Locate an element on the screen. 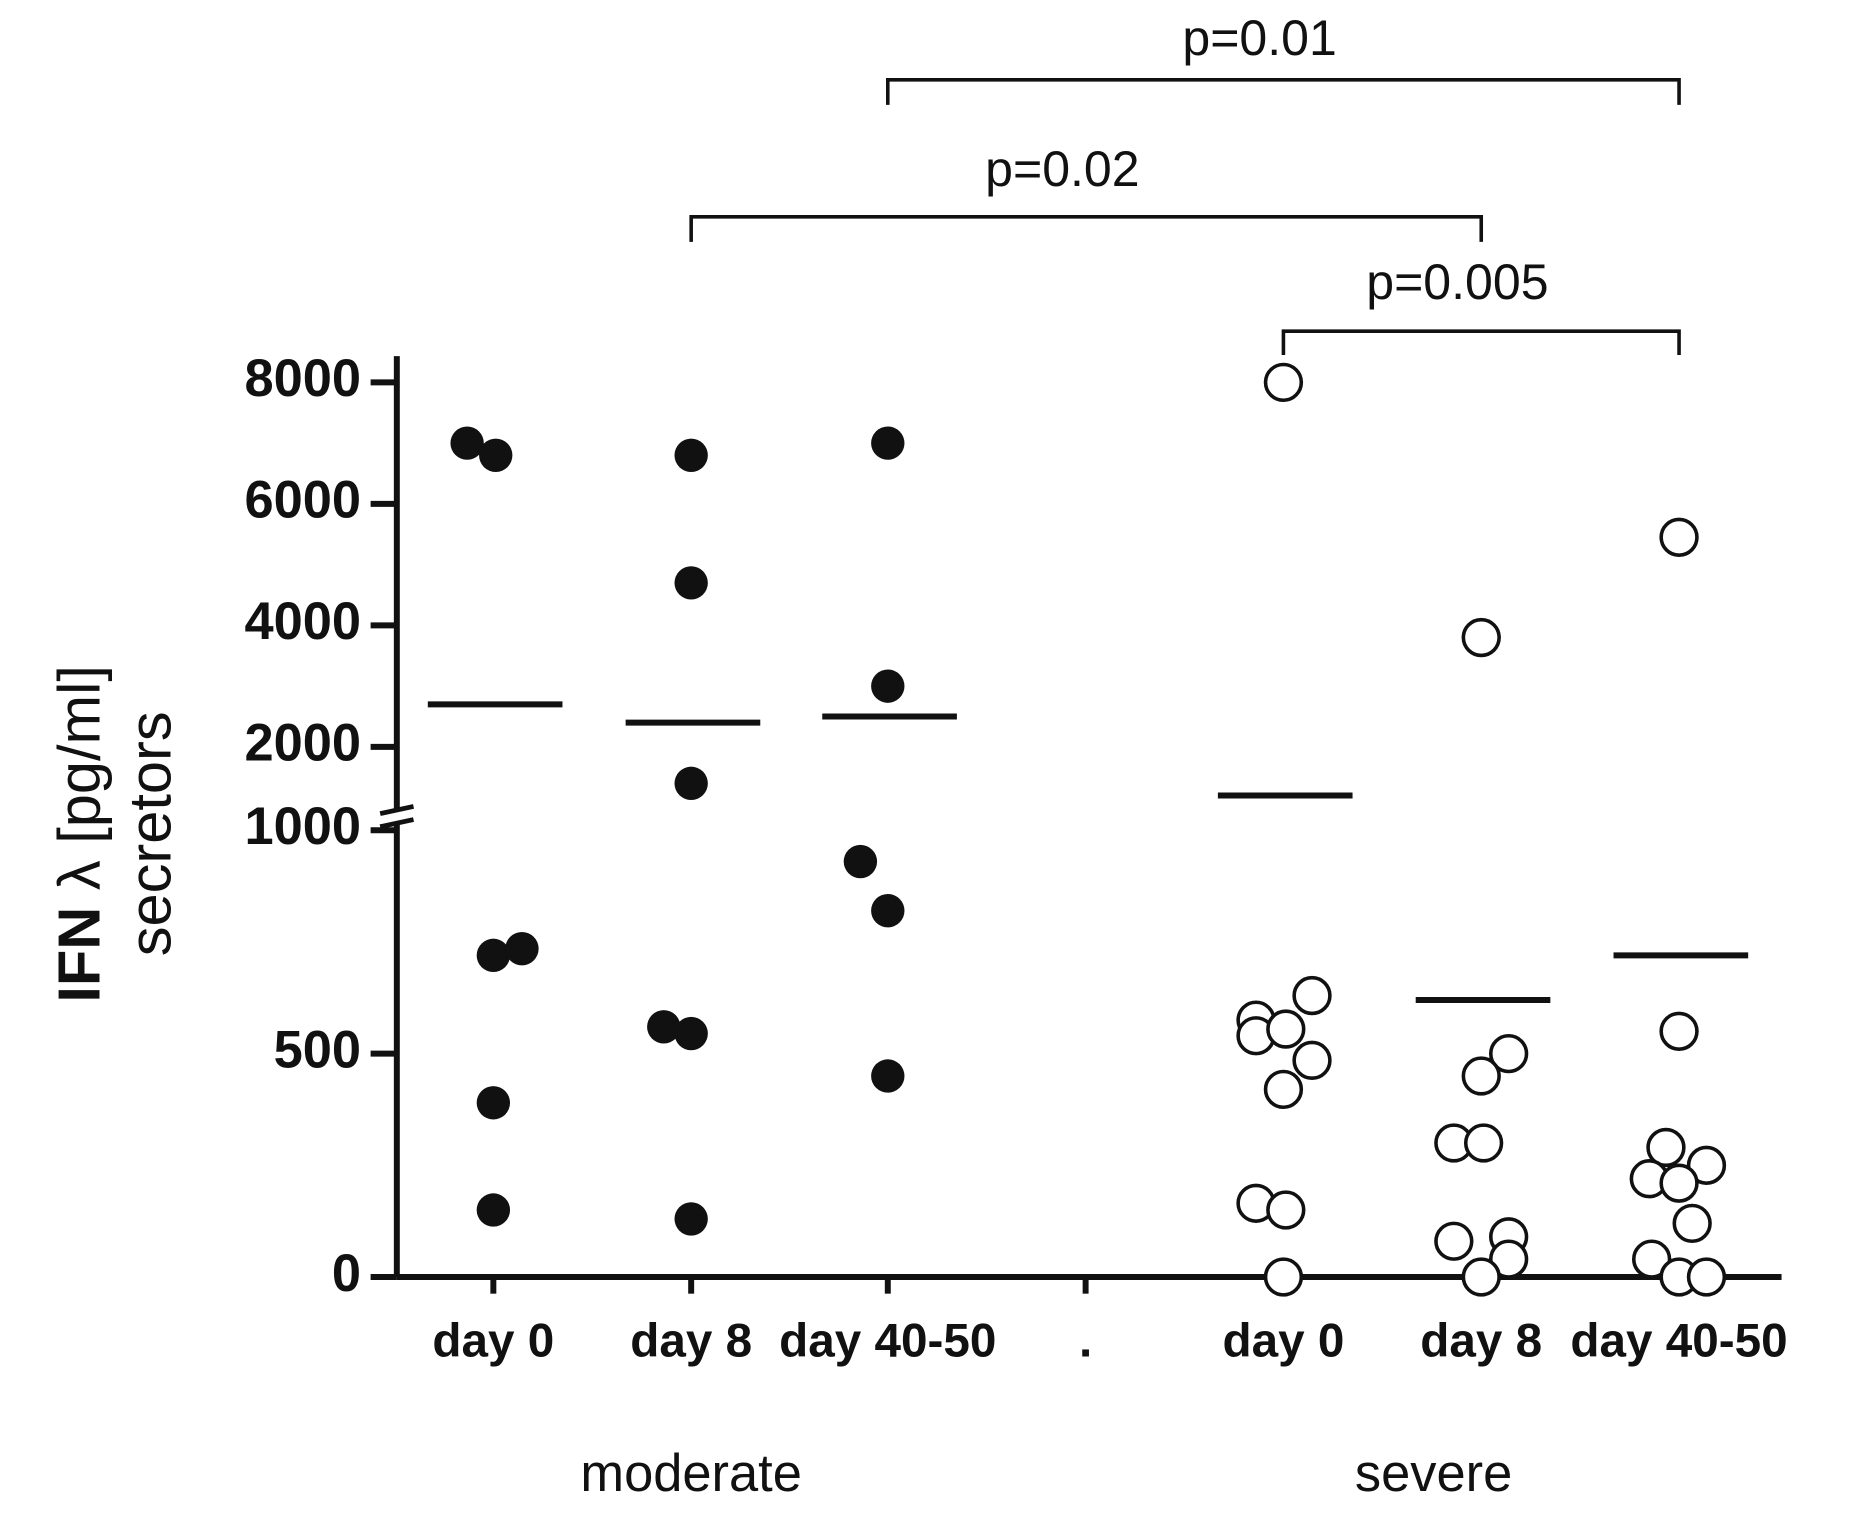 The height and width of the screenshot is (1525, 1859). y-tick-label: 500 is located at coordinates (317, 1050).